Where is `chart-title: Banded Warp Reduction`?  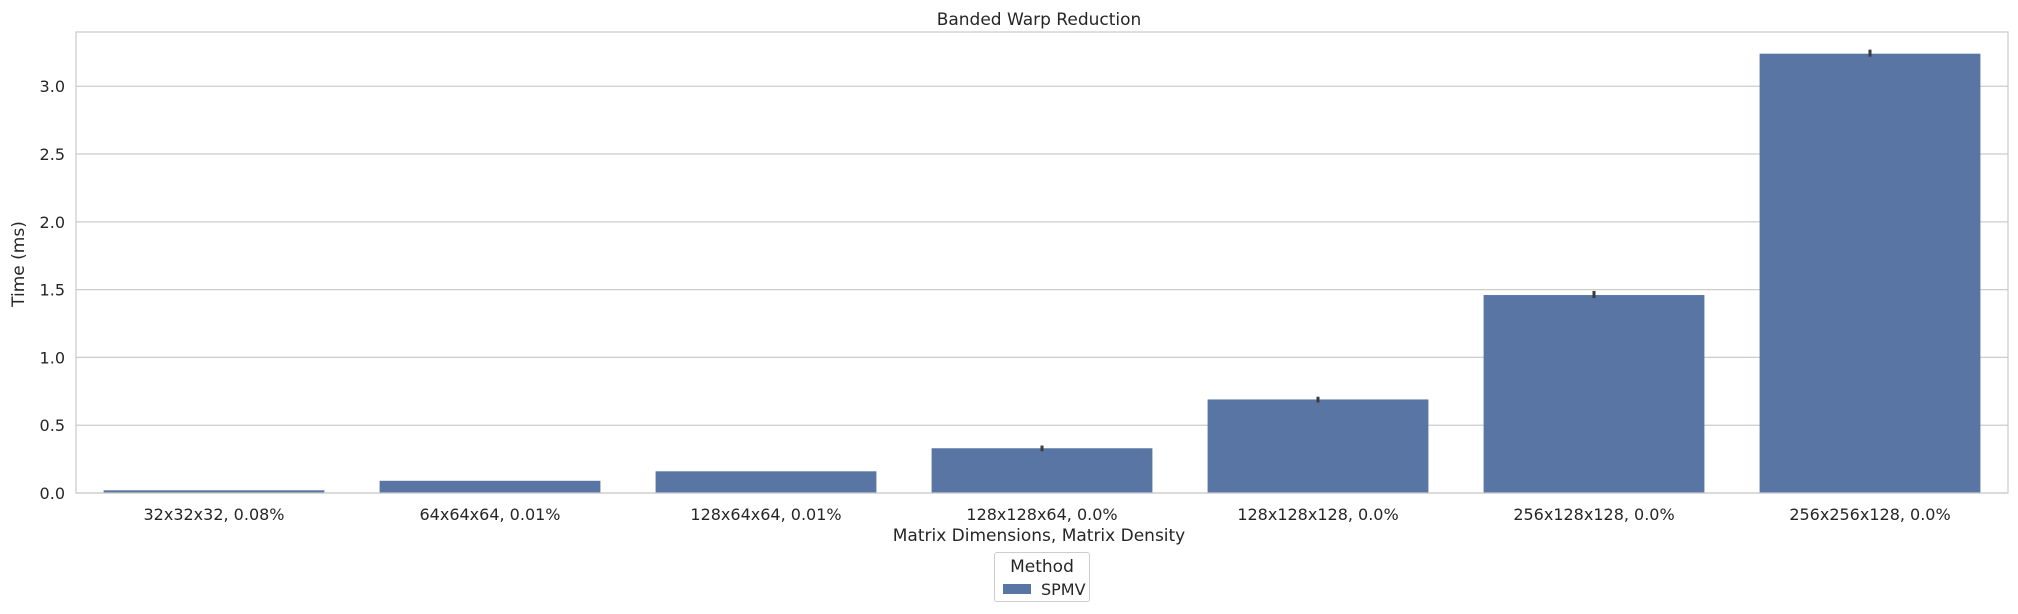
chart-title: Banded Warp Reduction is located at coordinates (1039, 20).